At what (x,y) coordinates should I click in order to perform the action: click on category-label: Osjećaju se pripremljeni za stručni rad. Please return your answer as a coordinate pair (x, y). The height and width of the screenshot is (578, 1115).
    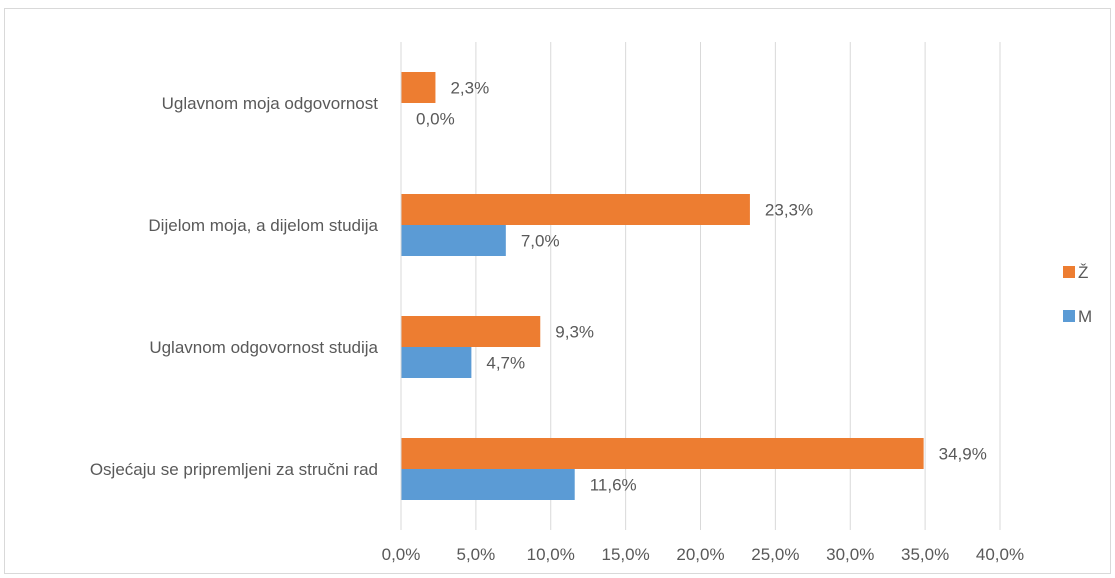
    Looking at the image, I should click on (234, 469).